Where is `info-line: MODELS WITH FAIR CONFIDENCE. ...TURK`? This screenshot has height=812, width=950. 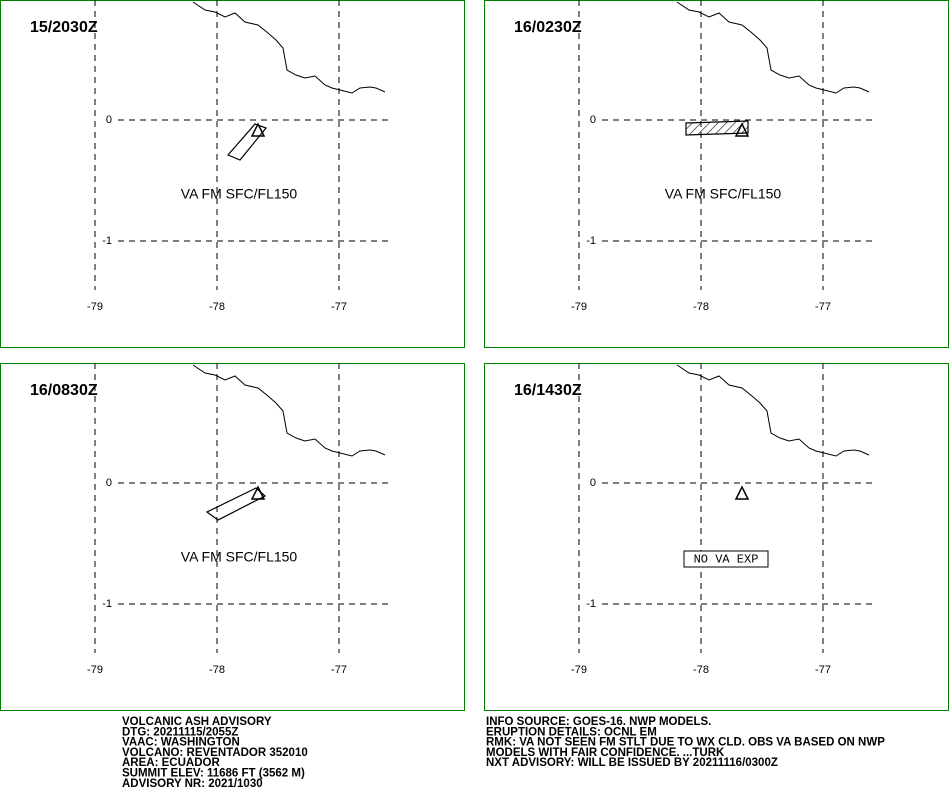
info-line: MODELS WITH FAIR CONFIDENCE. ...TURK is located at coordinates (605, 753).